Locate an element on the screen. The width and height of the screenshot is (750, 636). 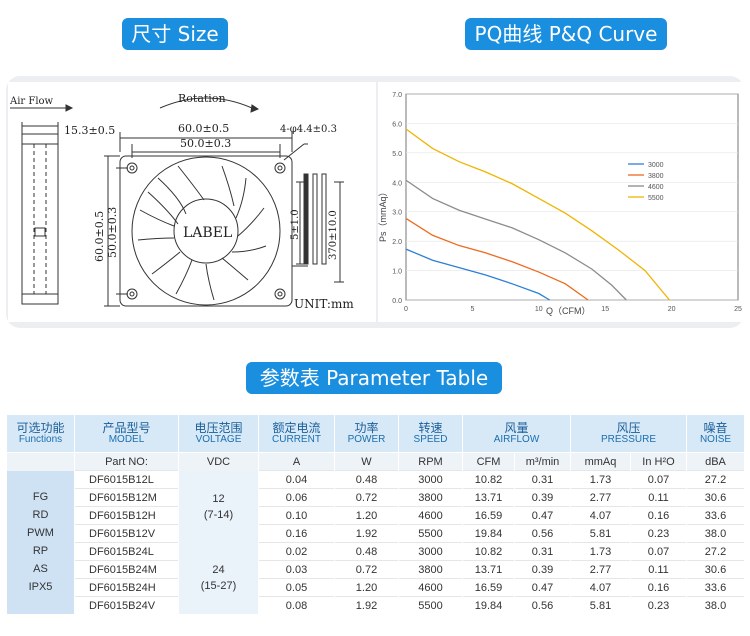
outer-width-dimension: 60.0±0.5 is located at coordinates (203, 128).